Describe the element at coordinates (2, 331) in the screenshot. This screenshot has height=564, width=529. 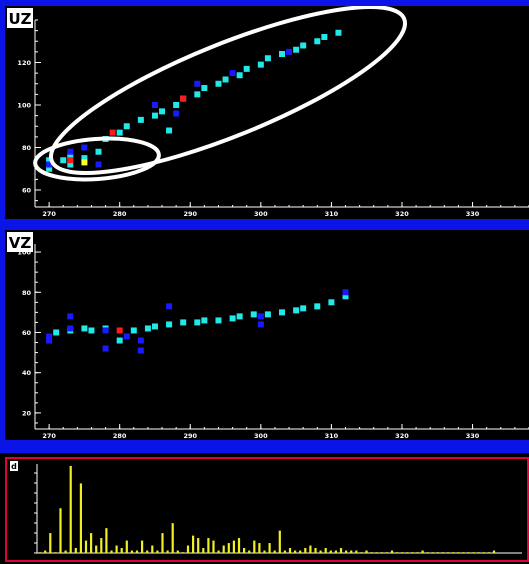
I see `vz-left-border` at that location.